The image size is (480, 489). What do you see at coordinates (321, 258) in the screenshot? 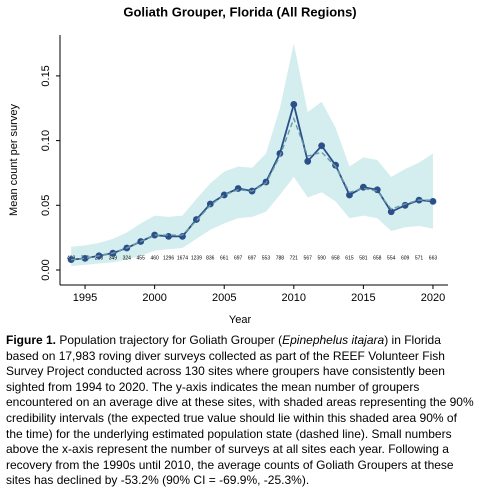
I see `survey-count: 590` at bounding box center [321, 258].